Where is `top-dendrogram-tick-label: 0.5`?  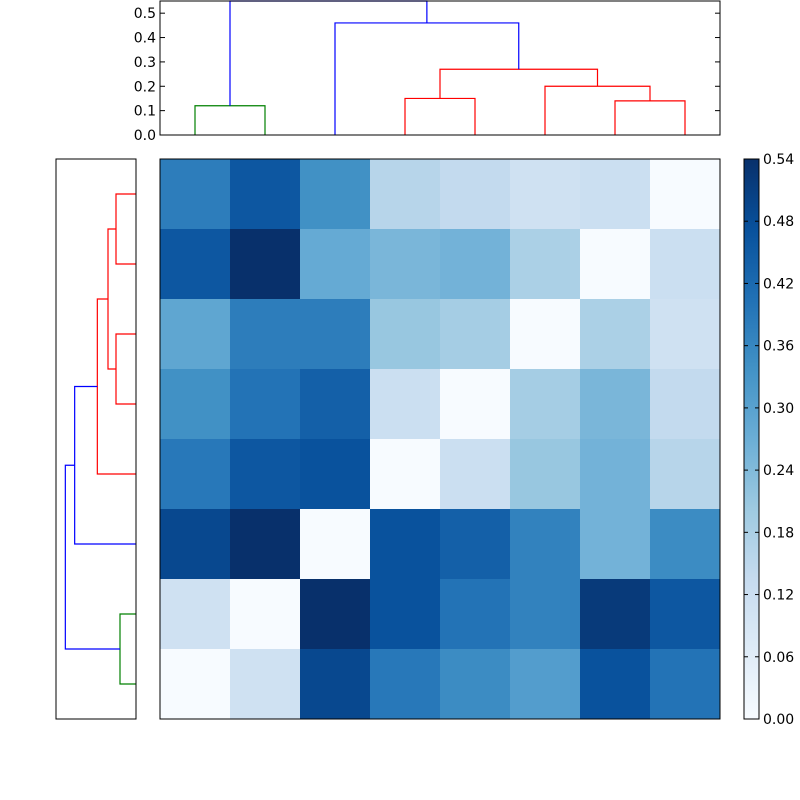 top-dendrogram-tick-label: 0.5 is located at coordinates (145, 14).